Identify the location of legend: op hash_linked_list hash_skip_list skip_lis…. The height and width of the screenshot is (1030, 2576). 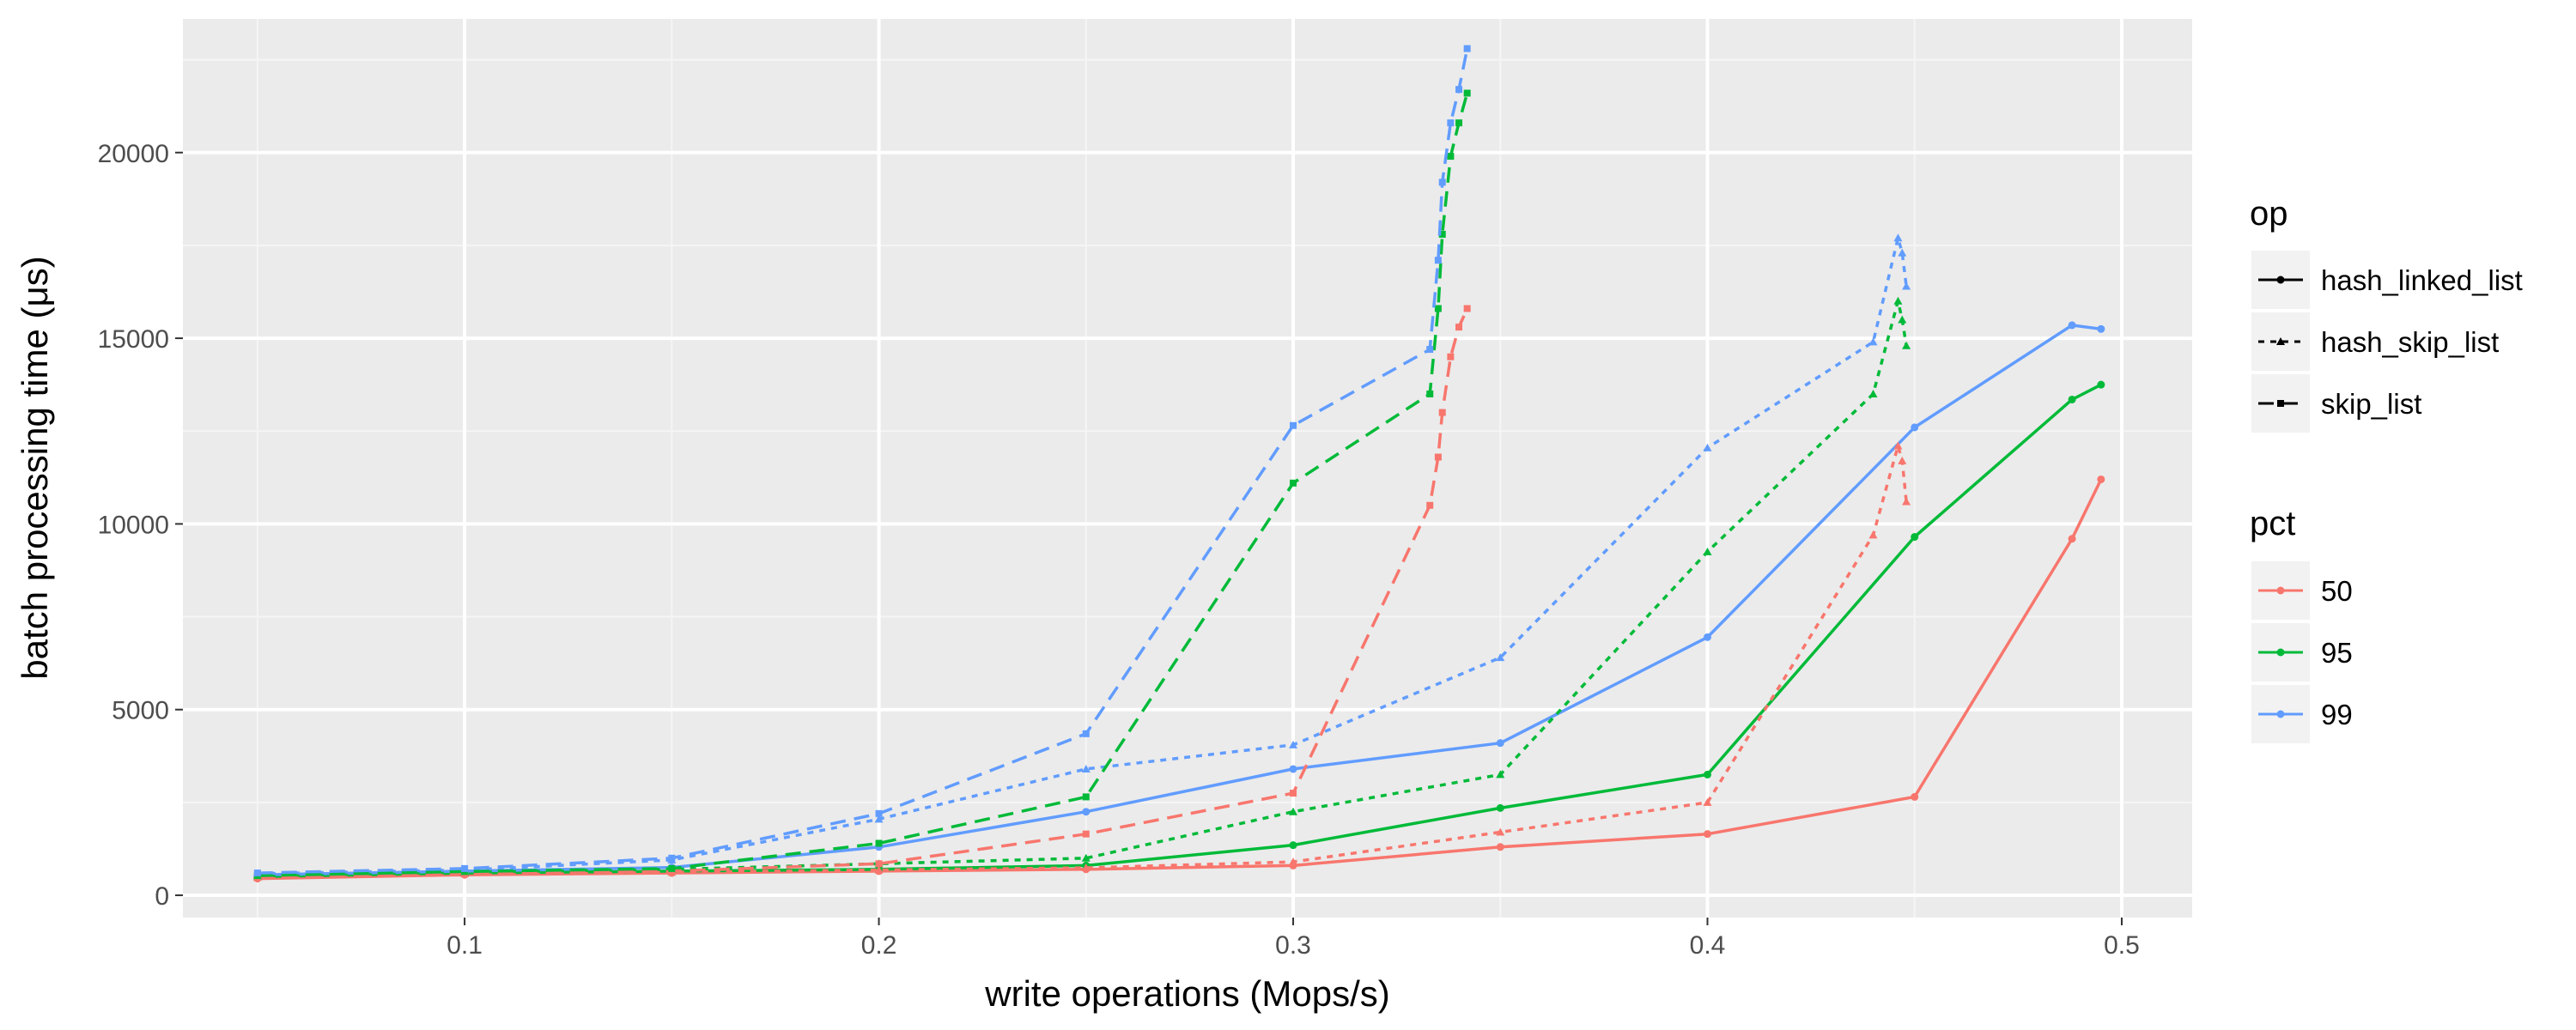
(2386, 469).